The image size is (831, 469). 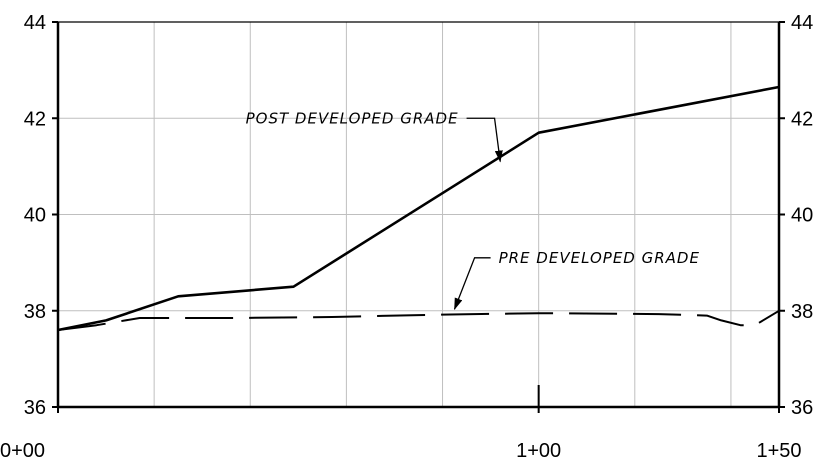 What do you see at coordinates (484, 140) in the screenshot?
I see `post-developed-leader-line` at bounding box center [484, 140].